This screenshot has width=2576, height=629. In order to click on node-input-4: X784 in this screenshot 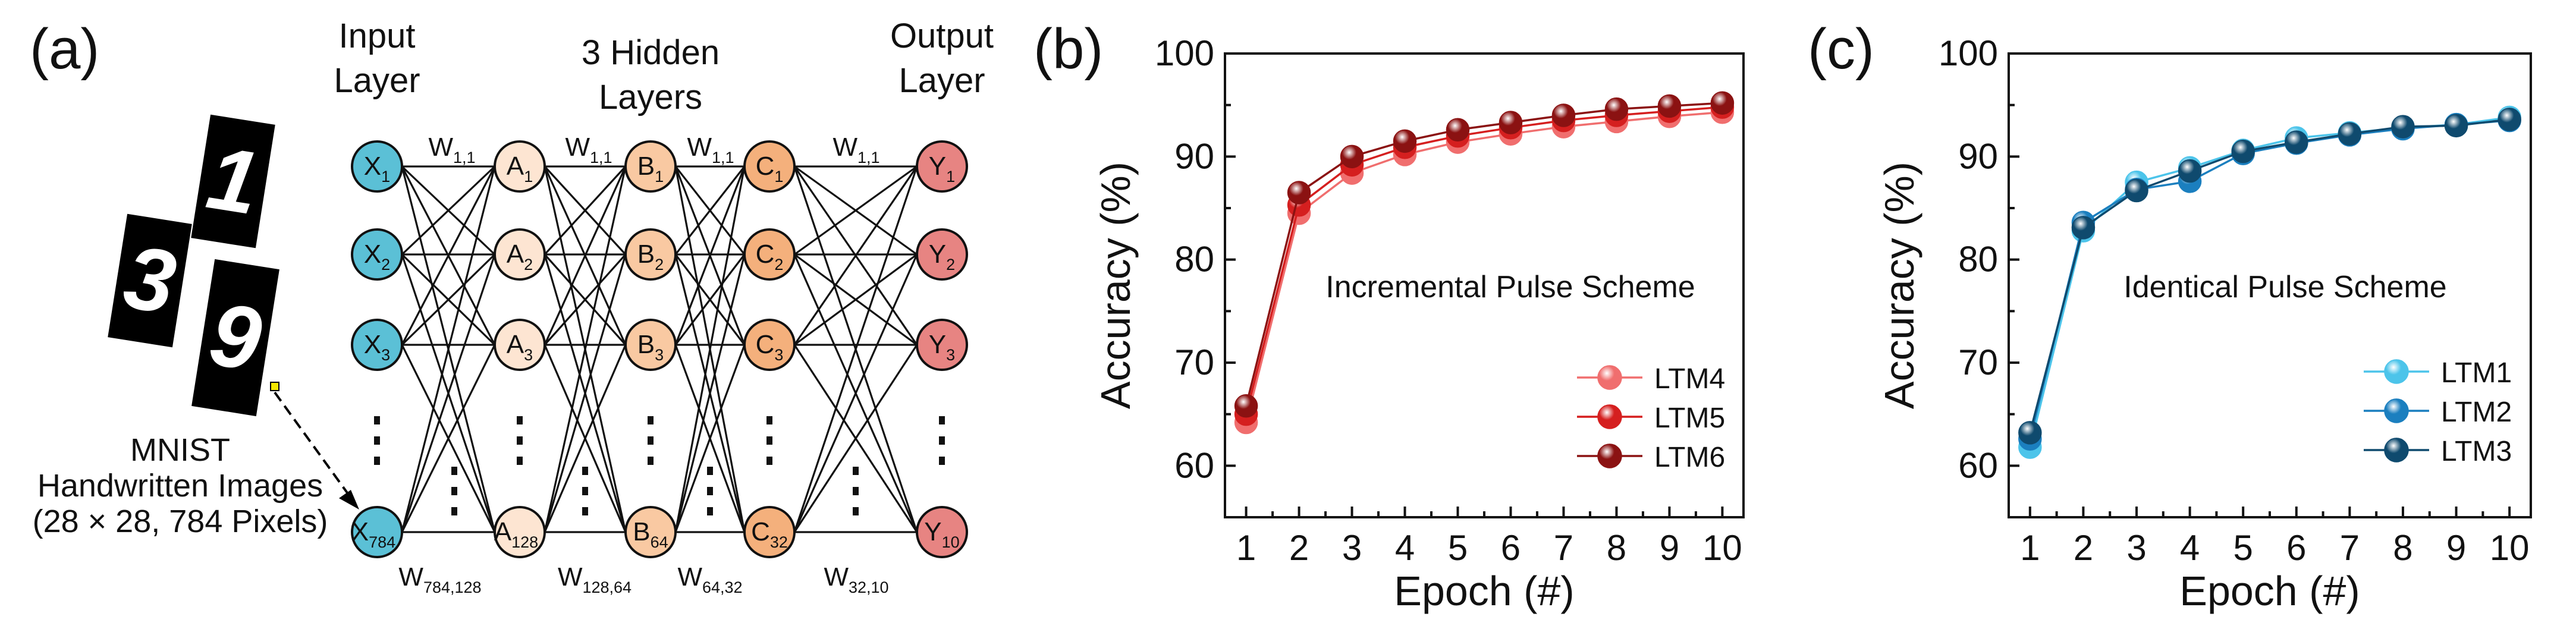, I will do `click(377, 532)`.